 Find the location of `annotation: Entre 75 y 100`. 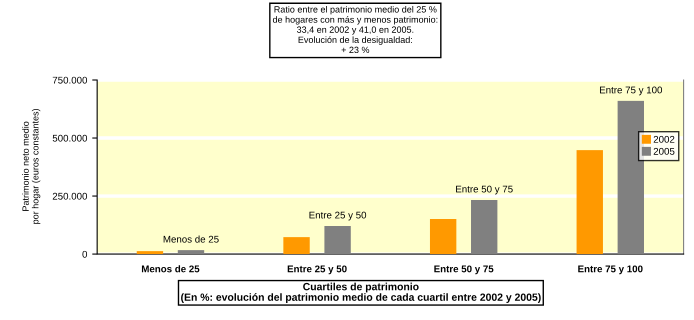

annotation: Entre 75 y 100 is located at coordinates (631, 91).